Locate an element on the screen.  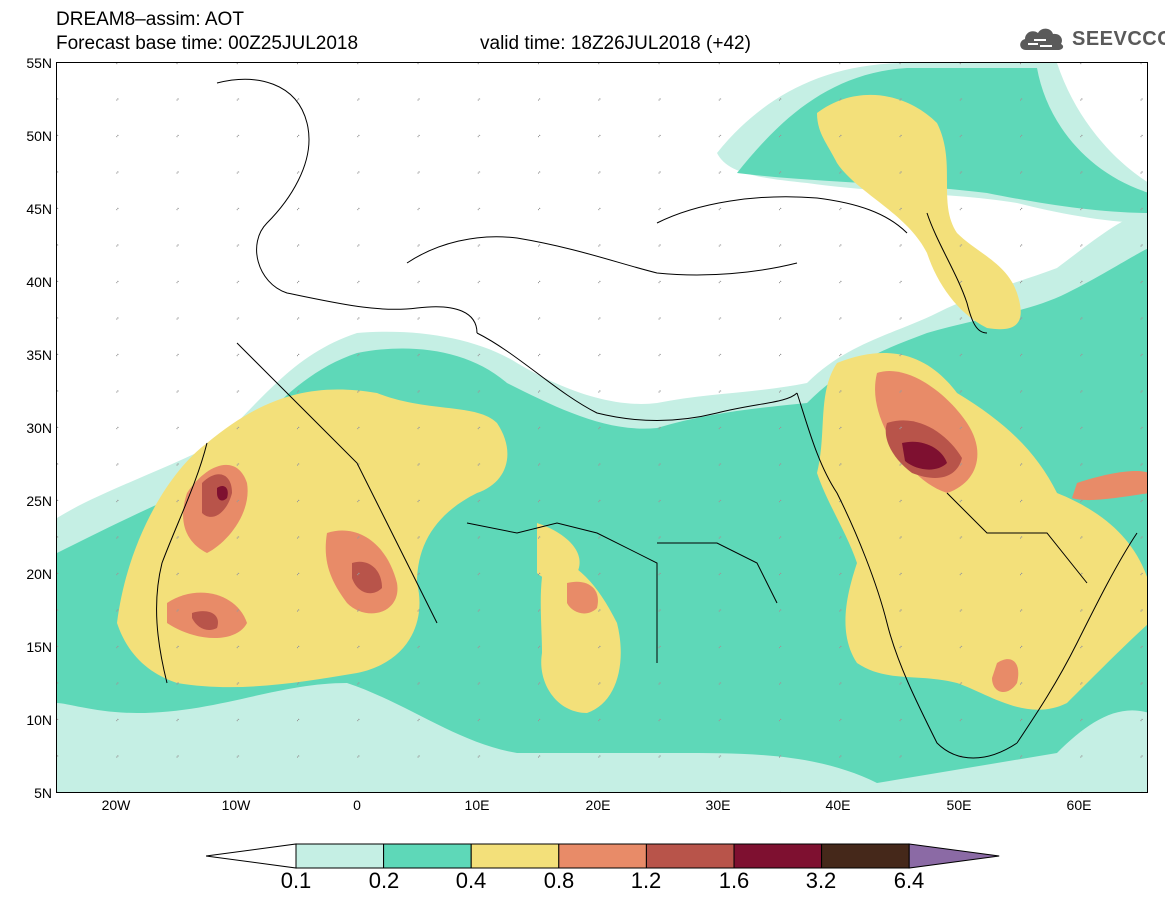
cloud-icon is located at coordinates (1042, 39).